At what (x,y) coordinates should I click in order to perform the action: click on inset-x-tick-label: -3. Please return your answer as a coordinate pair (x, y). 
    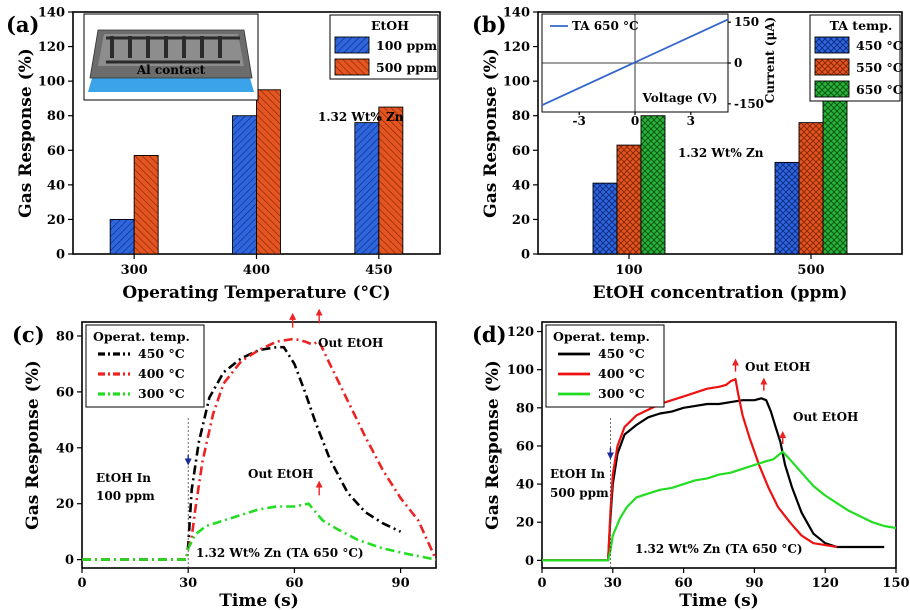
    Looking at the image, I should click on (579, 121).